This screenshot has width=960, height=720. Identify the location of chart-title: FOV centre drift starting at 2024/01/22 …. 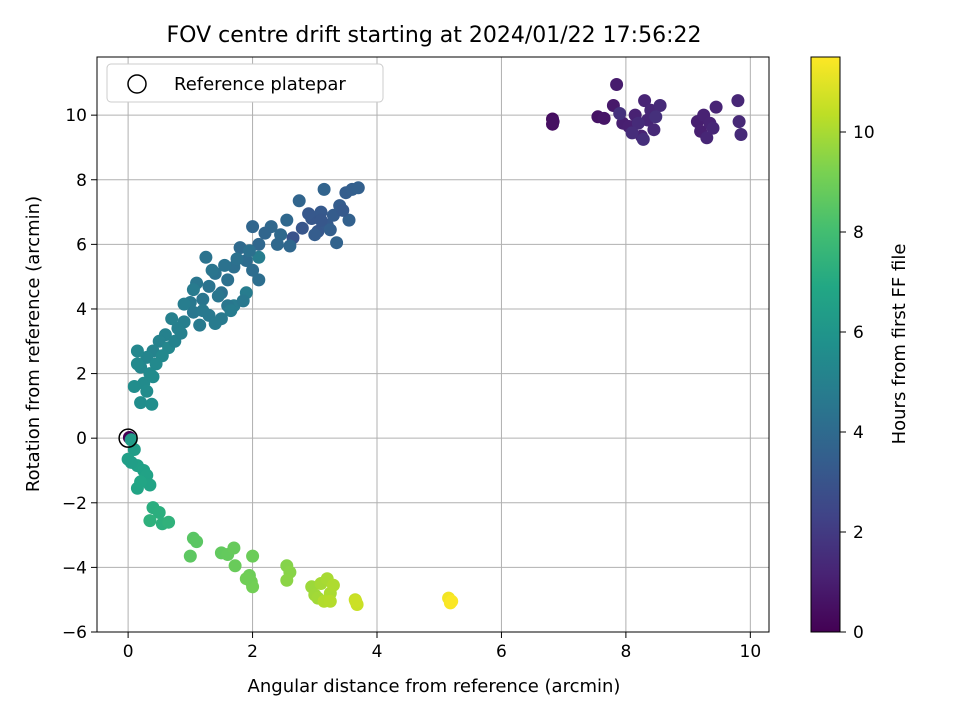
(434, 35).